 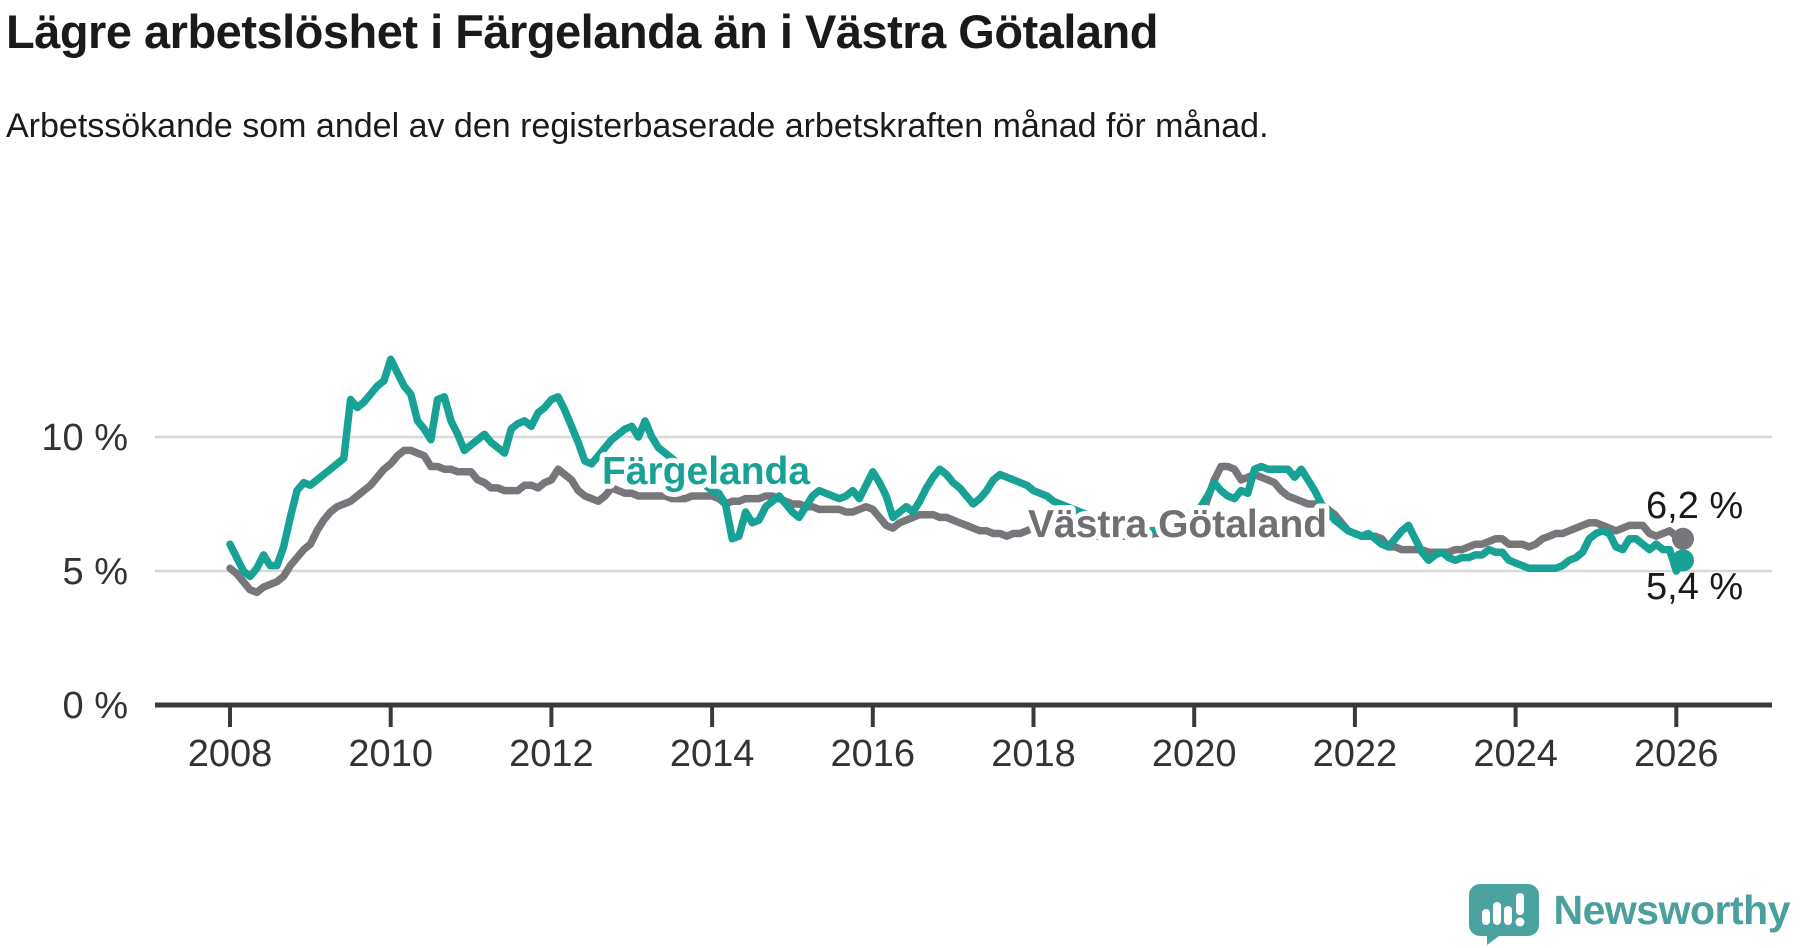 What do you see at coordinates (1519, 904) in the screenshot?
I see `exclamation-bar` at bounding box center [1519, 904].